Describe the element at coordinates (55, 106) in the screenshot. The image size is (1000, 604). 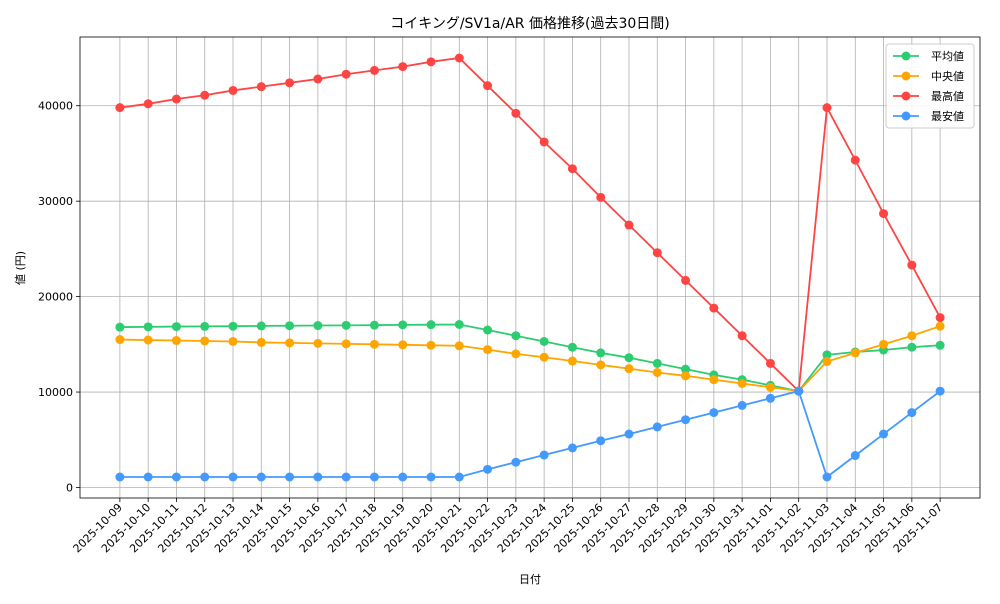
I see `y-tick-label: 40000` at that location.